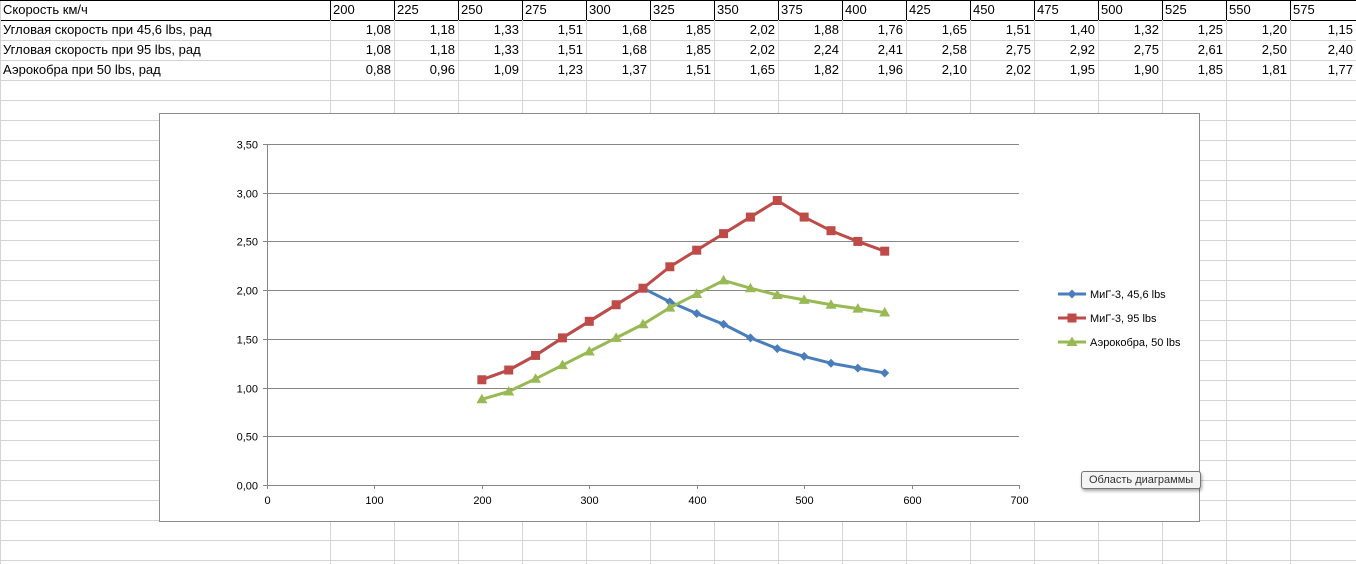 This screenshot has height=564, width=1356. What do you see at coordinates (1340, 29) in the screenshot?
I see `value-cell: 1,15` at bounding box center [1340, 29].